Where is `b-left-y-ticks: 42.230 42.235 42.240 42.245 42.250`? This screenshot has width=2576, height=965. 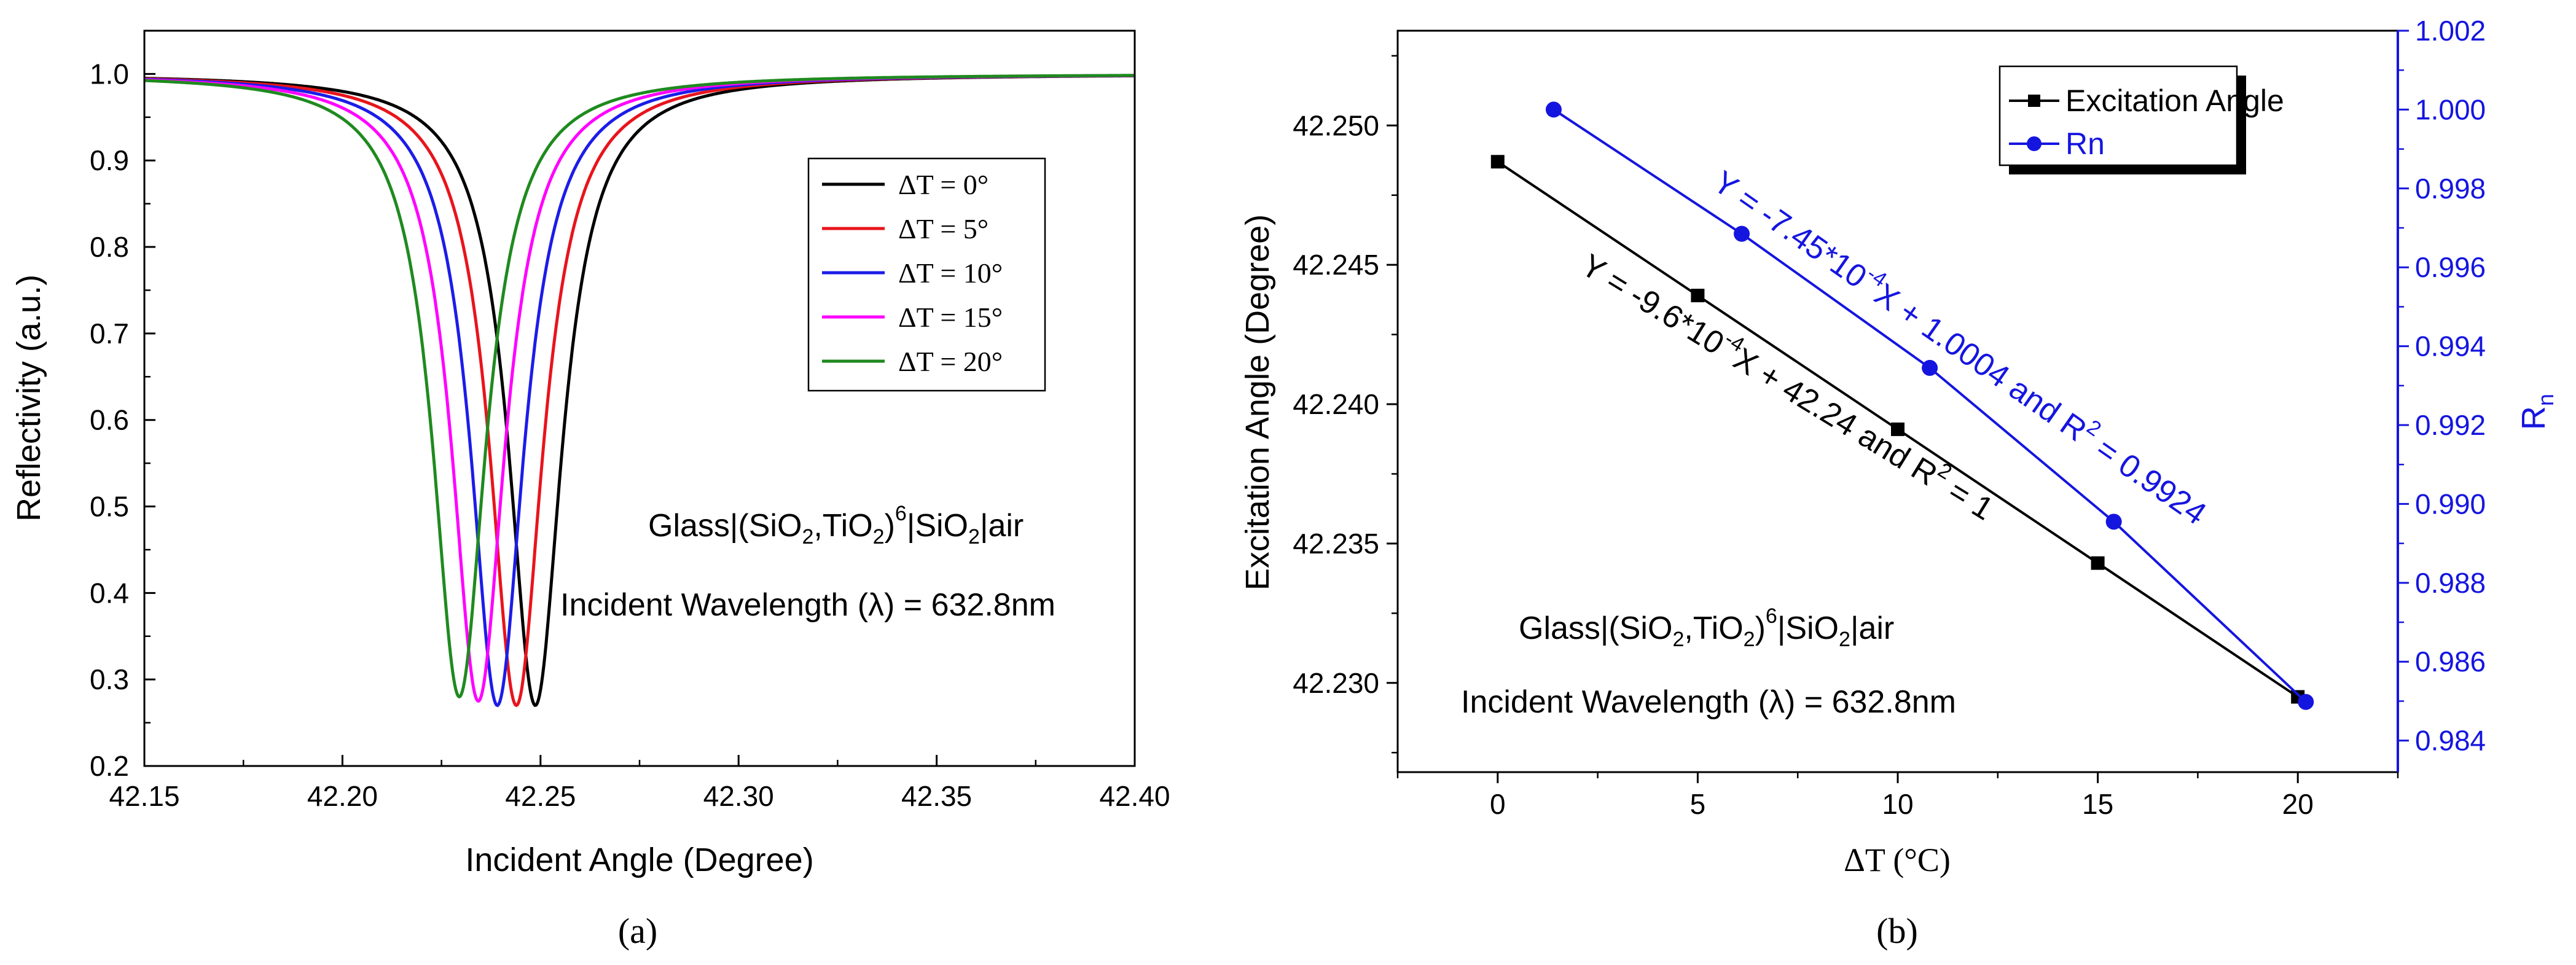 b-left-y-ticks: 42.230 42.235 42.240 42.245 42.250 is located at coordinates (1345, 405).